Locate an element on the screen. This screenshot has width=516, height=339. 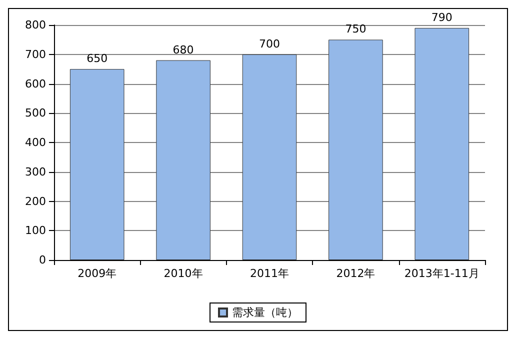
y-tick-label: 200 is located at coordinates (35, 201).